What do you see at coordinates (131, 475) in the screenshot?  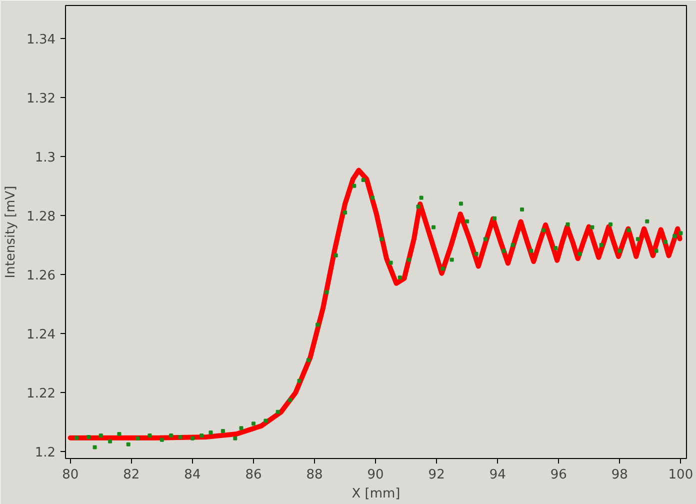 I see `x-tick-label: 82` at bounding box center [131, 475].